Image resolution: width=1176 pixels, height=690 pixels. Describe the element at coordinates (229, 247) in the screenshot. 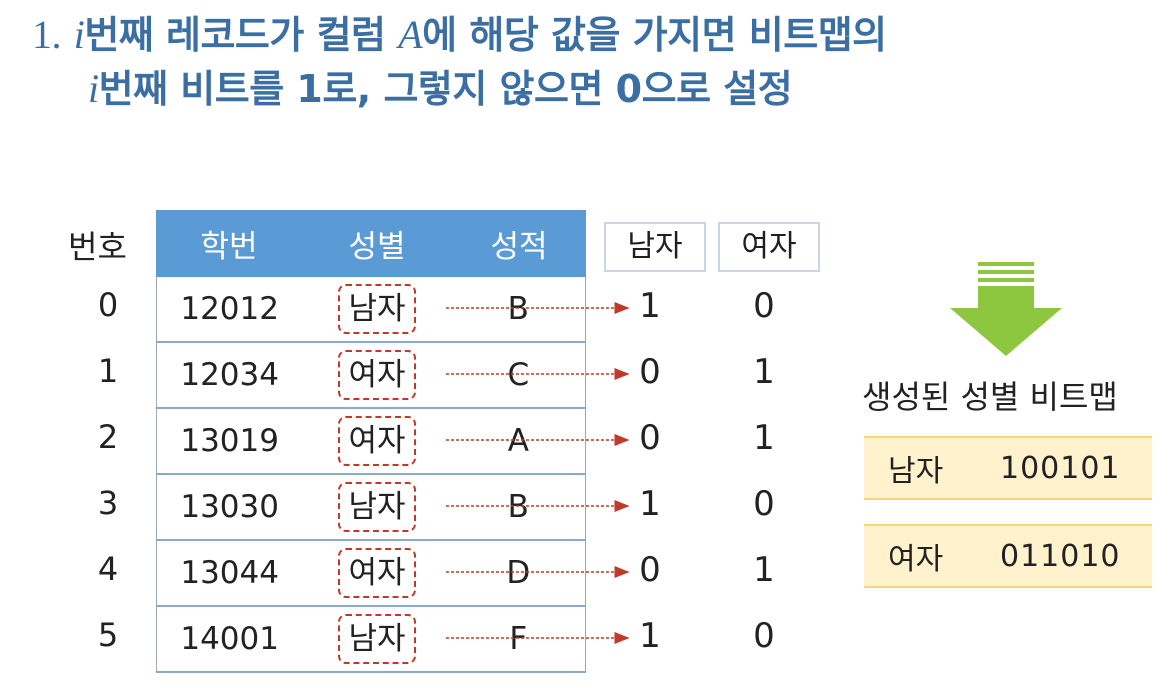

I see `column-header-id: 학번` at that location.